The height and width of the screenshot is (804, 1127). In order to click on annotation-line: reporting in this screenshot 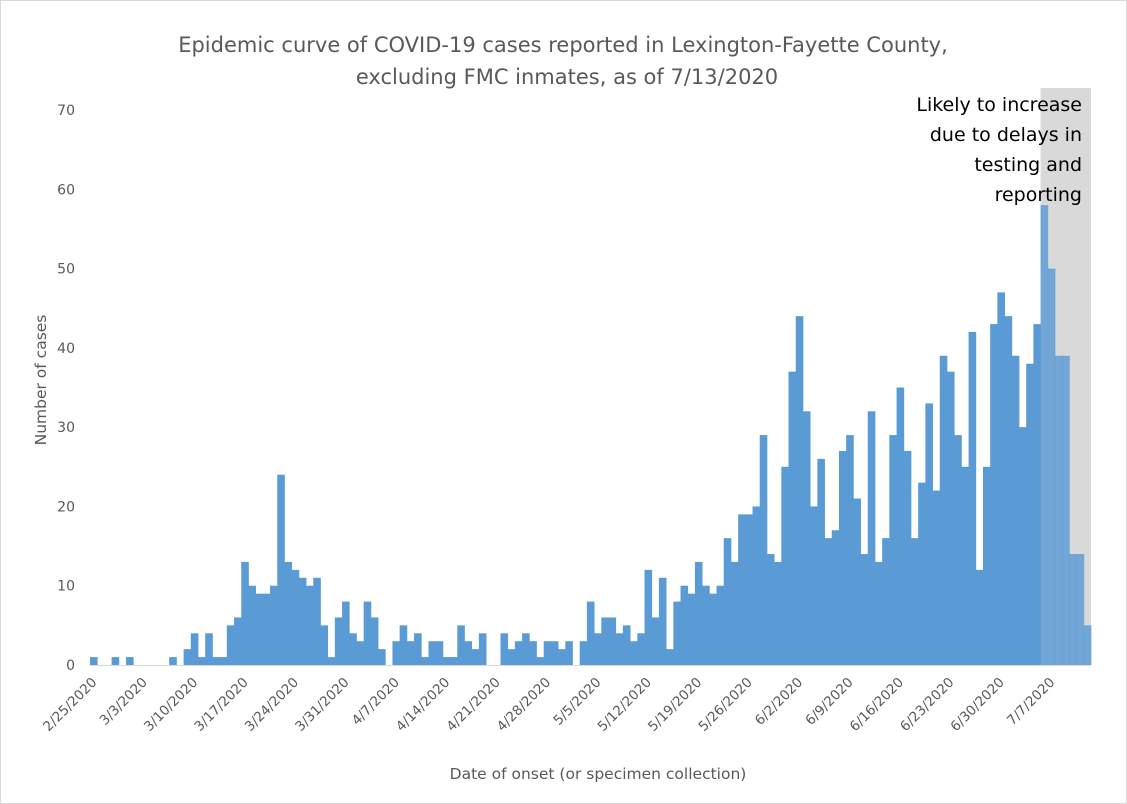, I will do `click(1038, 195)`.